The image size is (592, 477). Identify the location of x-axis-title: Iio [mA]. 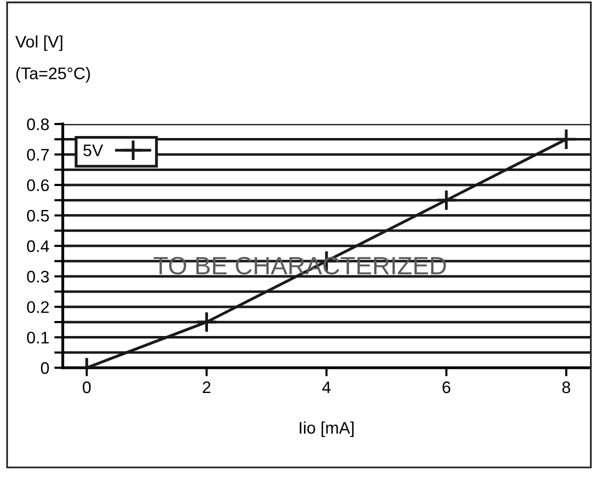
(327, 430).